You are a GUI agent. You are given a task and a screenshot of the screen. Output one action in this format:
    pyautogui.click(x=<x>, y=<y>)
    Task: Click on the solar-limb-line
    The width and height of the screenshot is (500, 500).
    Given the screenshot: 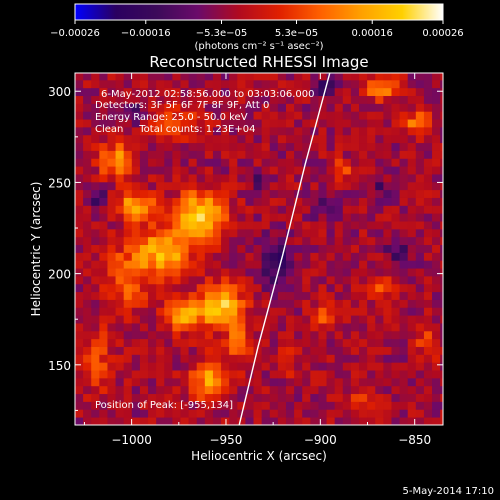 What is the action you would take?
    pyautogui.click(x=284, y=249)
    